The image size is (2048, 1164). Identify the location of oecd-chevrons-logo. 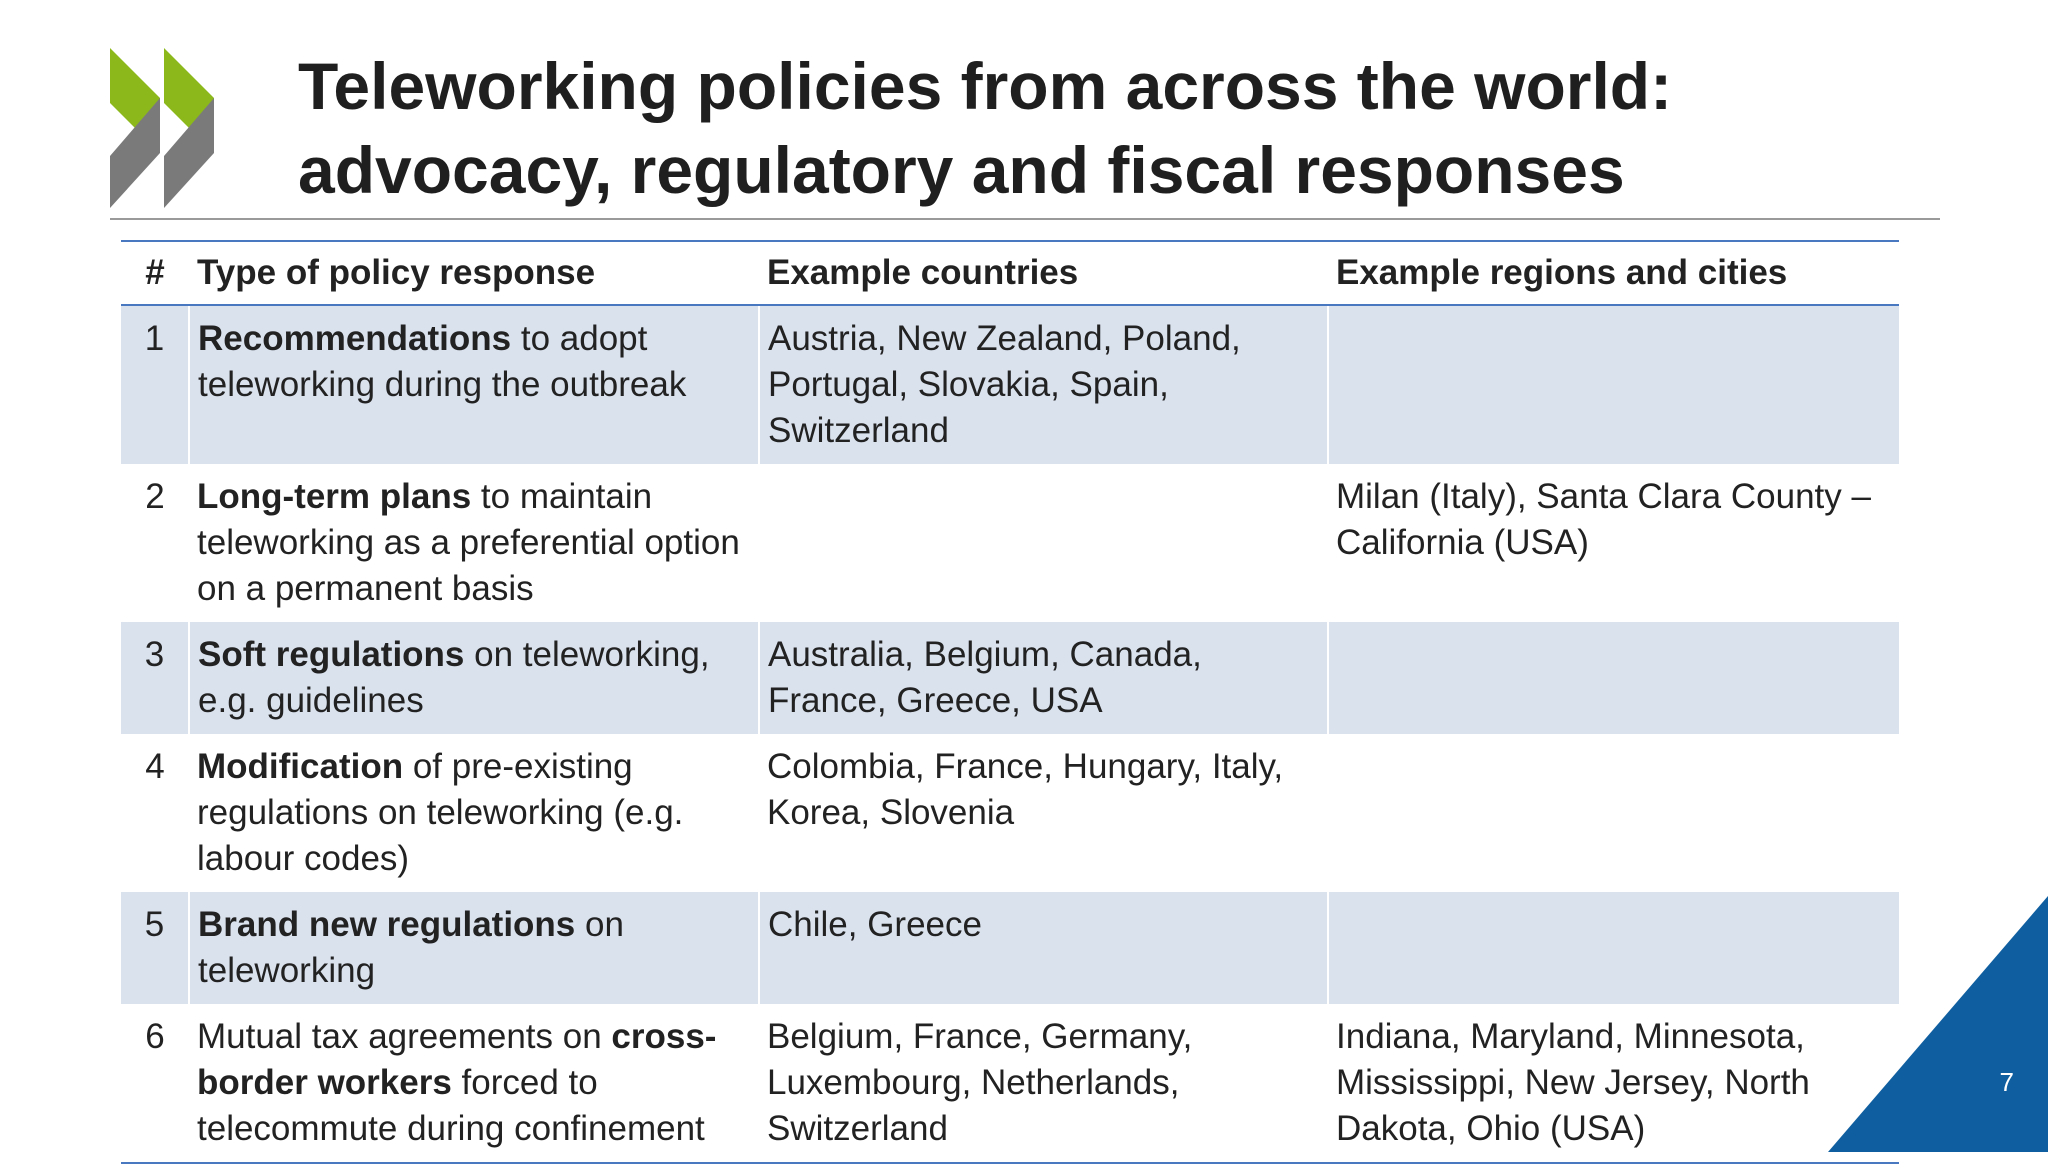
(162, 128).